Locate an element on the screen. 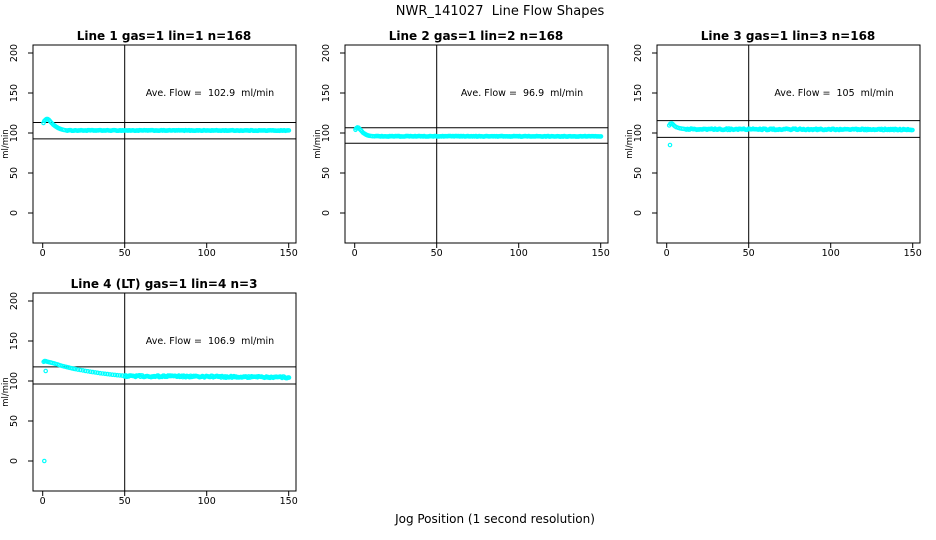  ave-flow-annotation: Ave. Flow = 102.9 ml/min is located at coordinates (210, 93).